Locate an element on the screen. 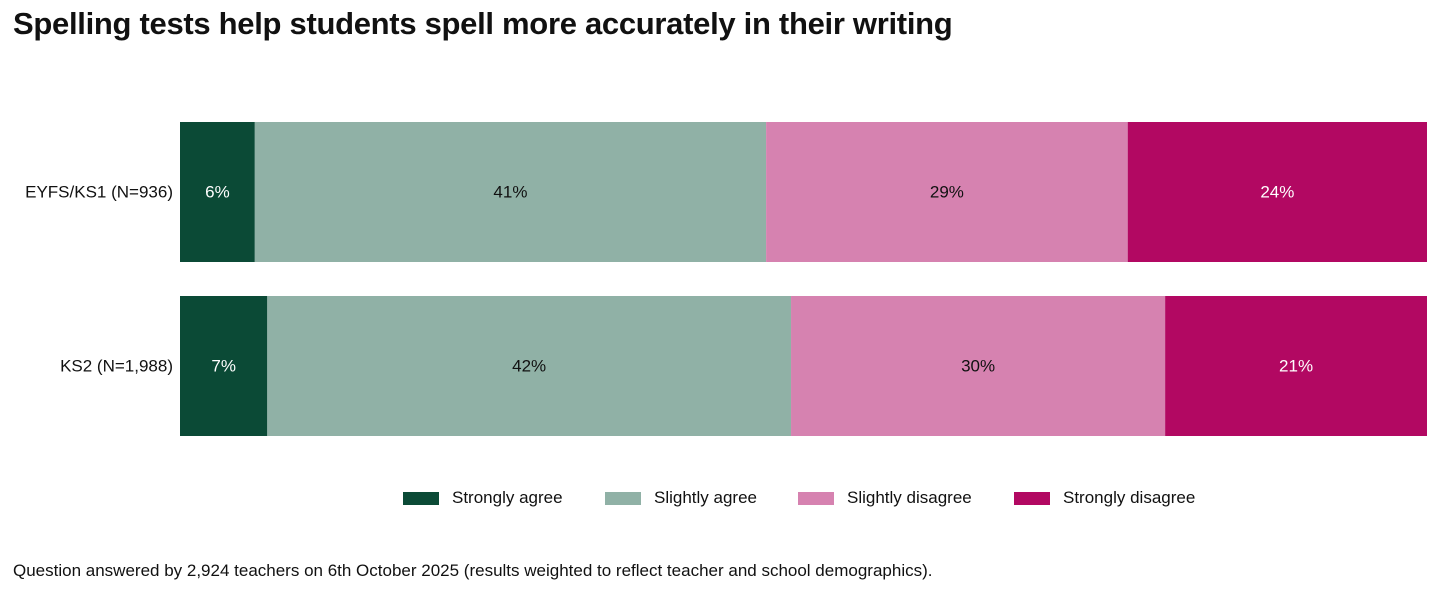  legend-item-strongly-agree: Strongly agree is located at coordinates (483, 498).